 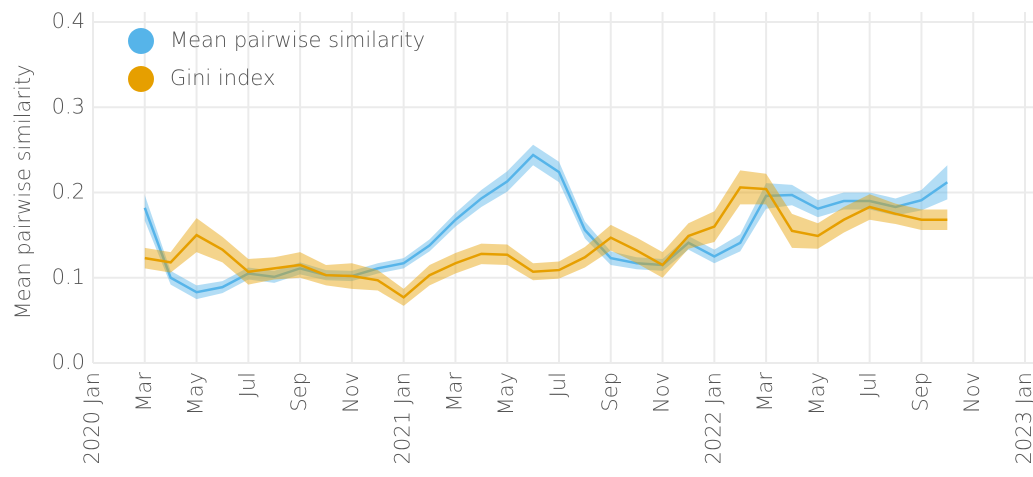 I want to click on x-tick-label: 2022 Jan, so click(x=713, y=418).